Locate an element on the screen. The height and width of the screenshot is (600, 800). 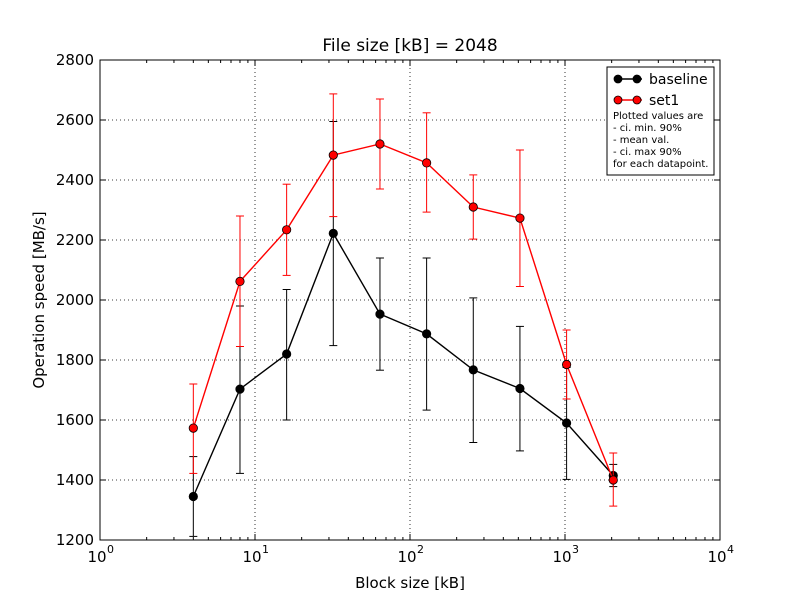
legend-note-line: for each datapoint. is located at coordinates (660, 164).